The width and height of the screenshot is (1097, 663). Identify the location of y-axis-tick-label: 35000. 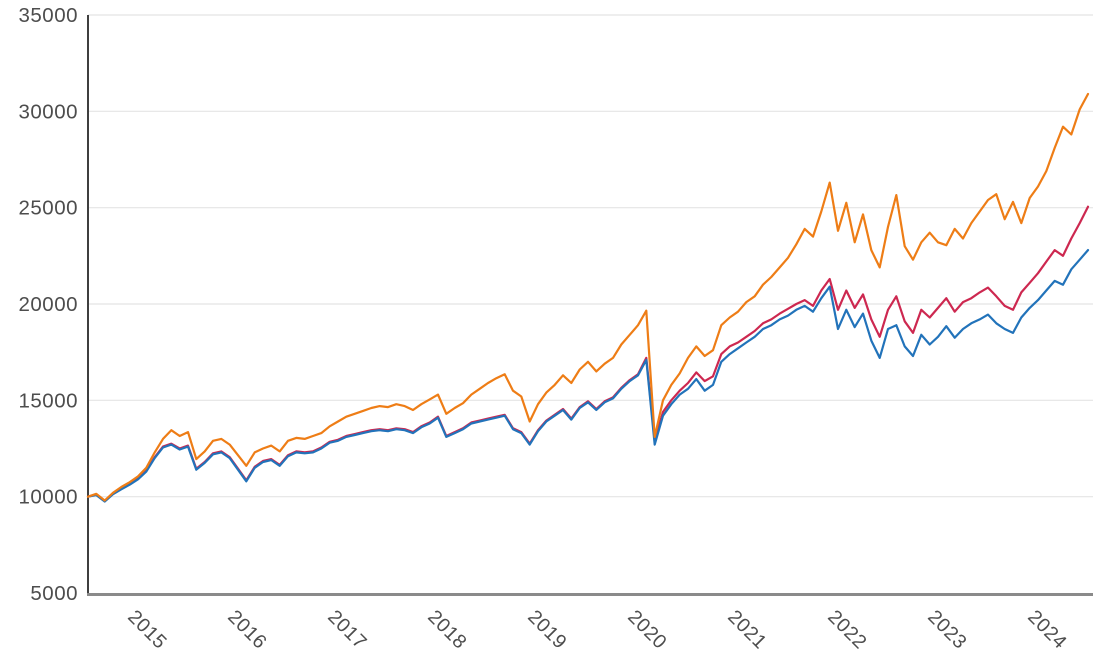
(48, 15).